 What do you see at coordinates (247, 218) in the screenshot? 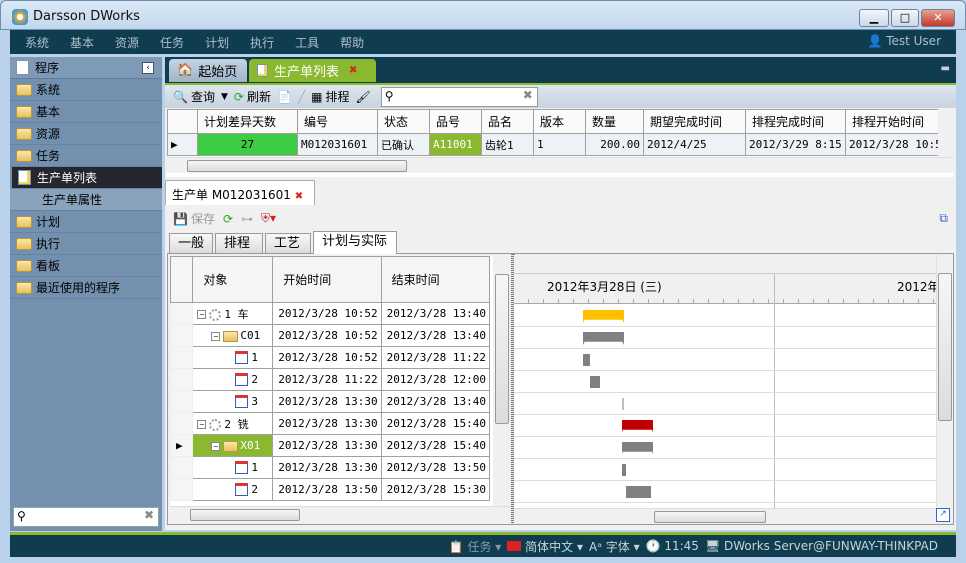
I see `flow-icon: ⊶` at bounding box center [247, 218].